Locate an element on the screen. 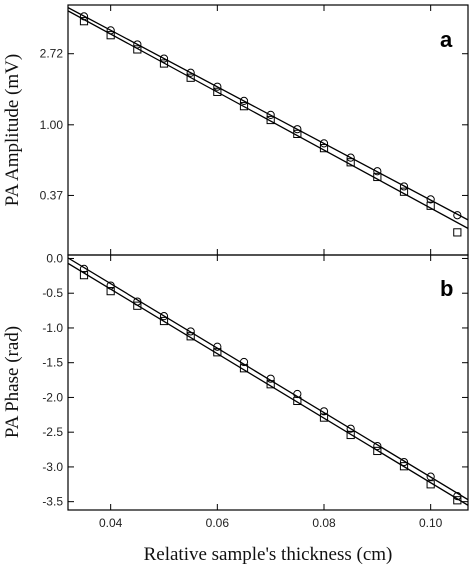 Image resolution: width=474 pixels, height=571 pixels. panel-b-ylabel: PA Phase (rad) is located at coordinates (12, 382).